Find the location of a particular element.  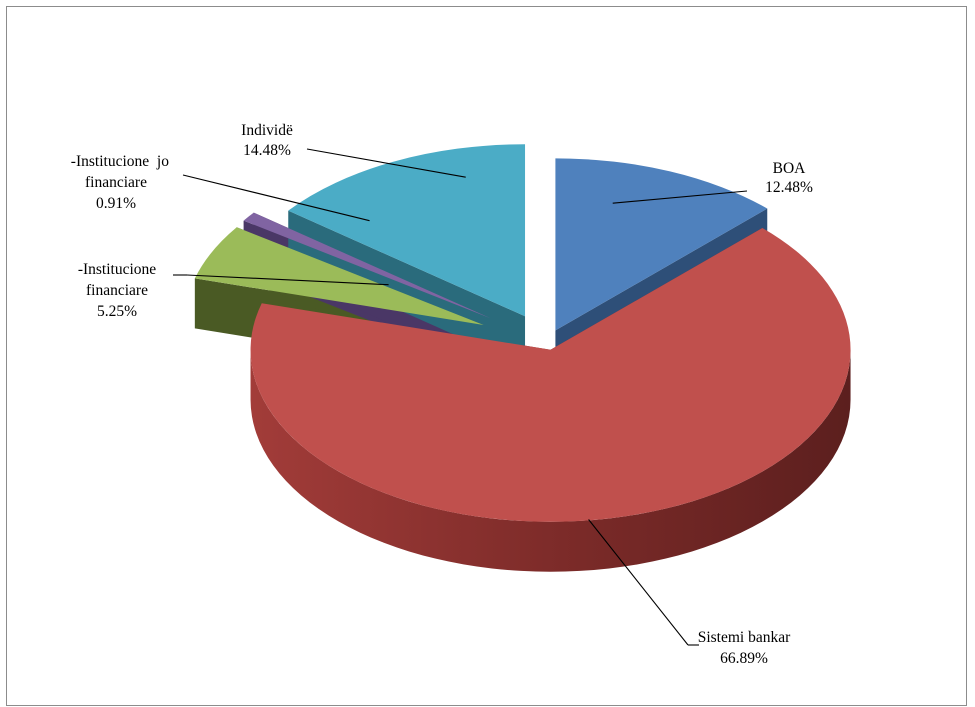

label-boa-name: BOA is located at coordinates (790, 168).